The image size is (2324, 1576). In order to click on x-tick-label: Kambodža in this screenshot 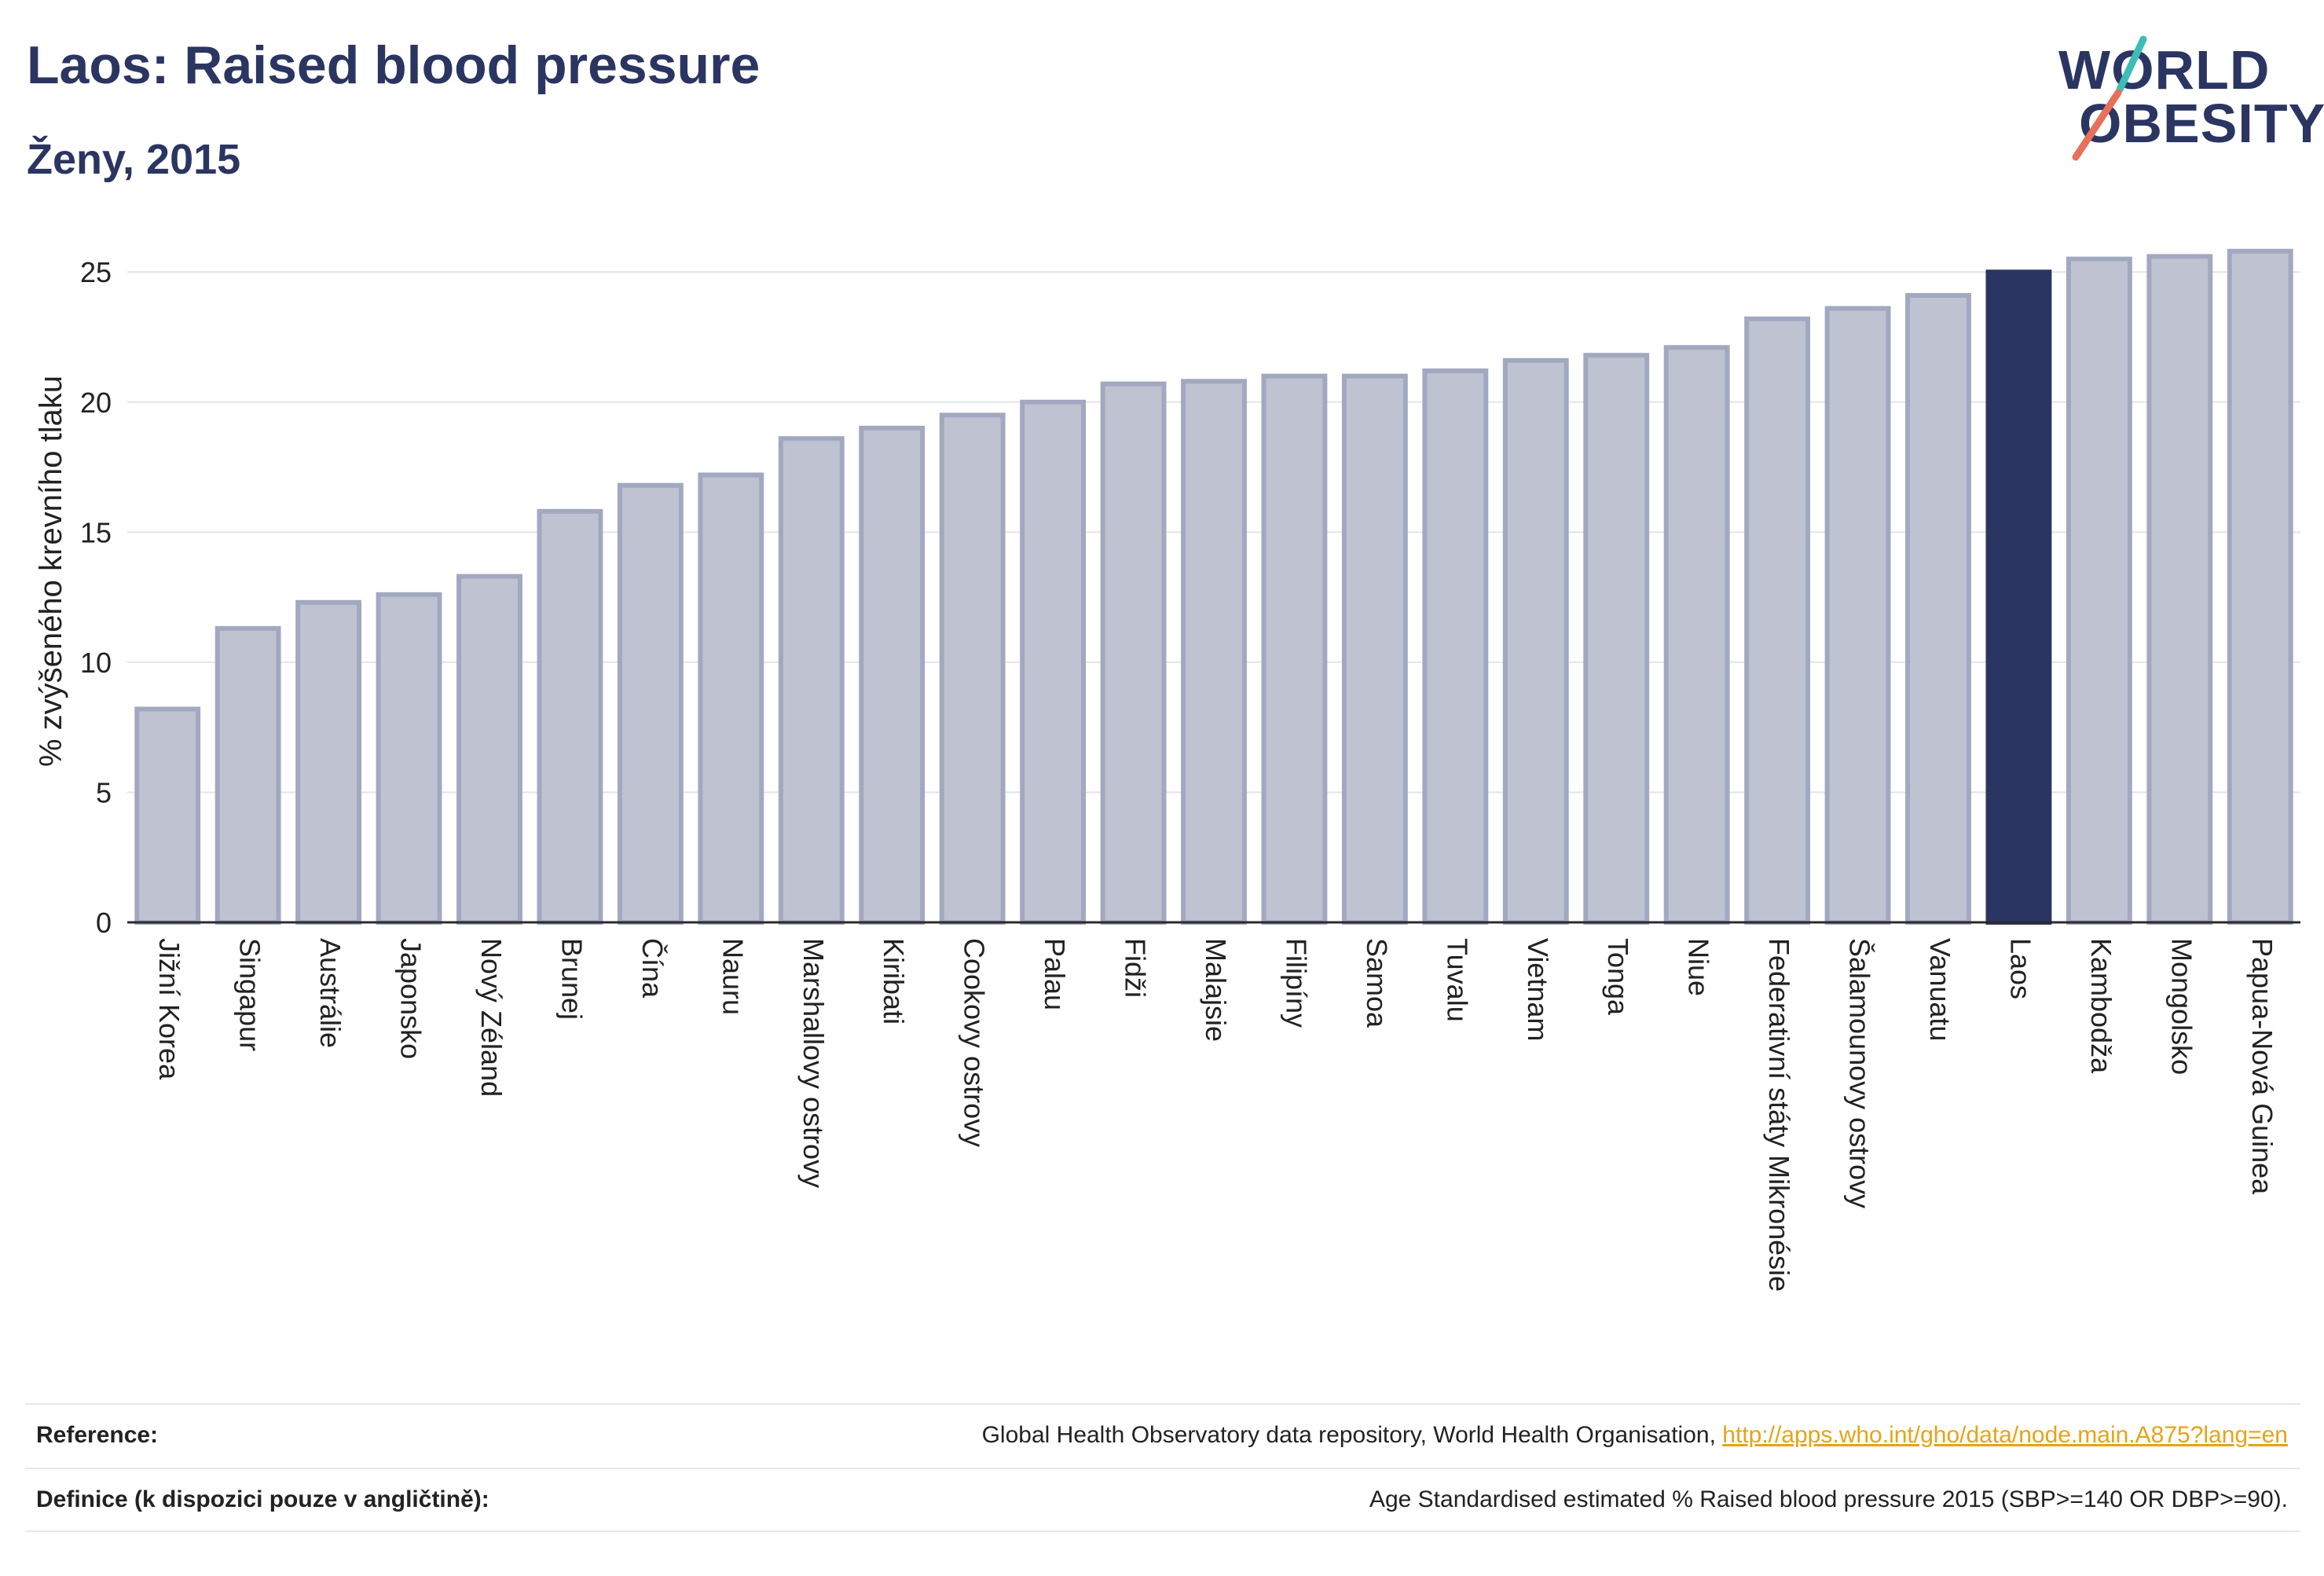, I will do `click(2101, 1006)`.